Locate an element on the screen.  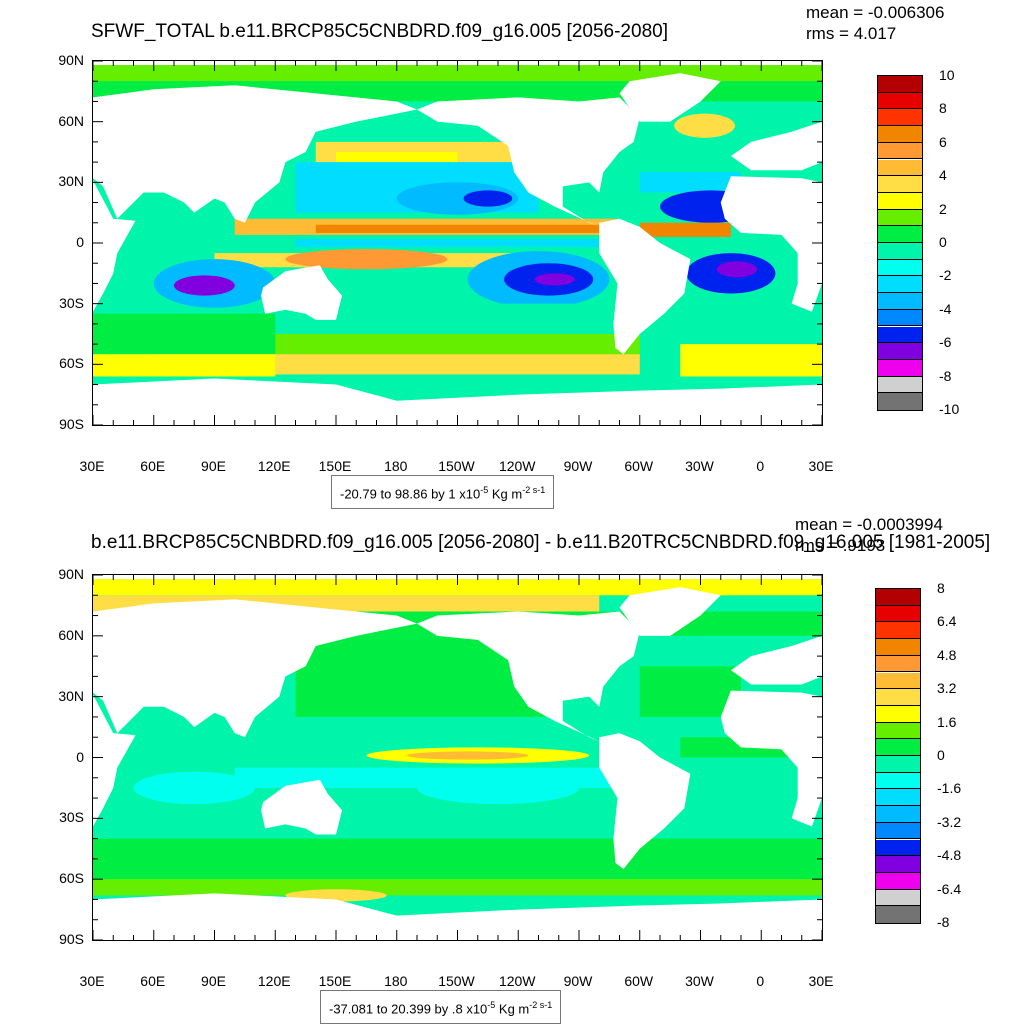
top-x-tick-label: 90W is located at coordinates (578, 466).